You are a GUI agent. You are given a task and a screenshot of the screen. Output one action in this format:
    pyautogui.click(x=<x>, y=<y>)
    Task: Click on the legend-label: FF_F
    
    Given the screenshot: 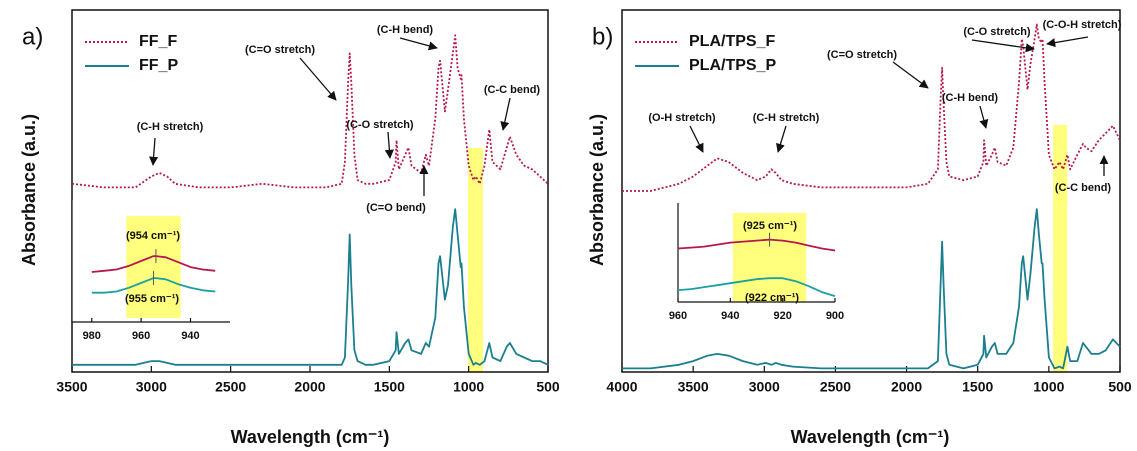 What is the action you would take?
    pyautogui.click(x=158, y=41)
    